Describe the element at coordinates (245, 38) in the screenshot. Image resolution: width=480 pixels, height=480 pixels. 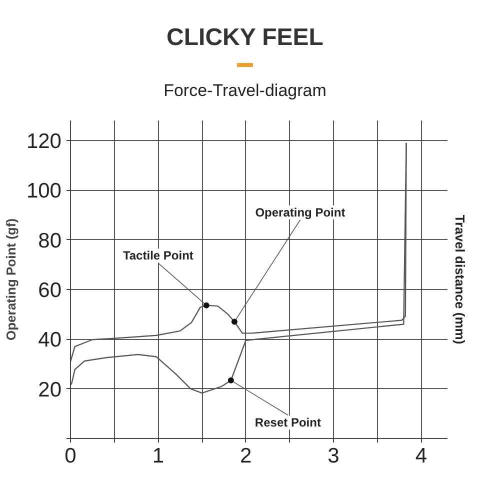
I see `chart-title: CLICKY FEEL` at that location.